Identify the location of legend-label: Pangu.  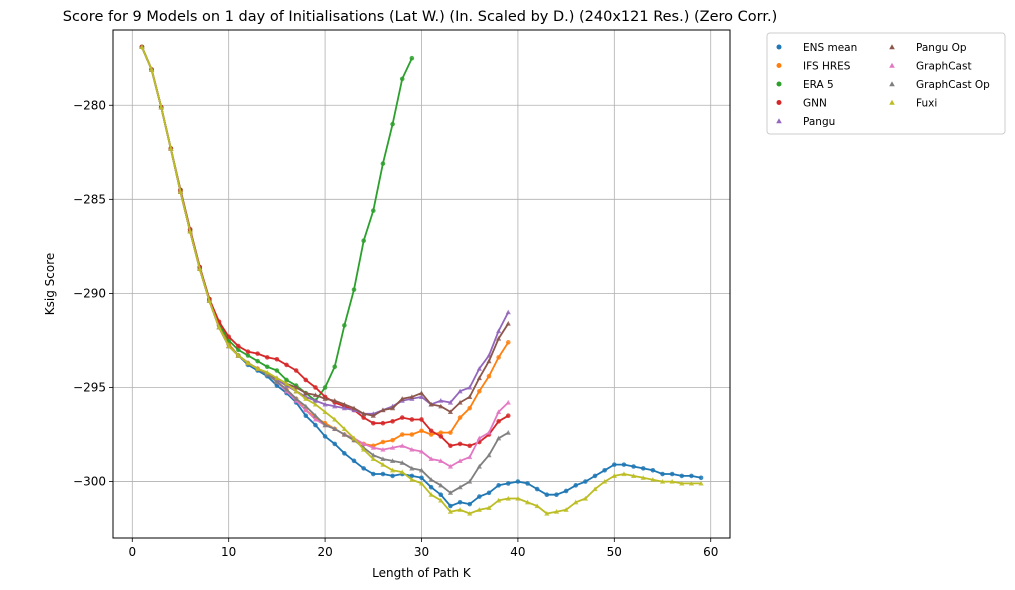
(819, 122).